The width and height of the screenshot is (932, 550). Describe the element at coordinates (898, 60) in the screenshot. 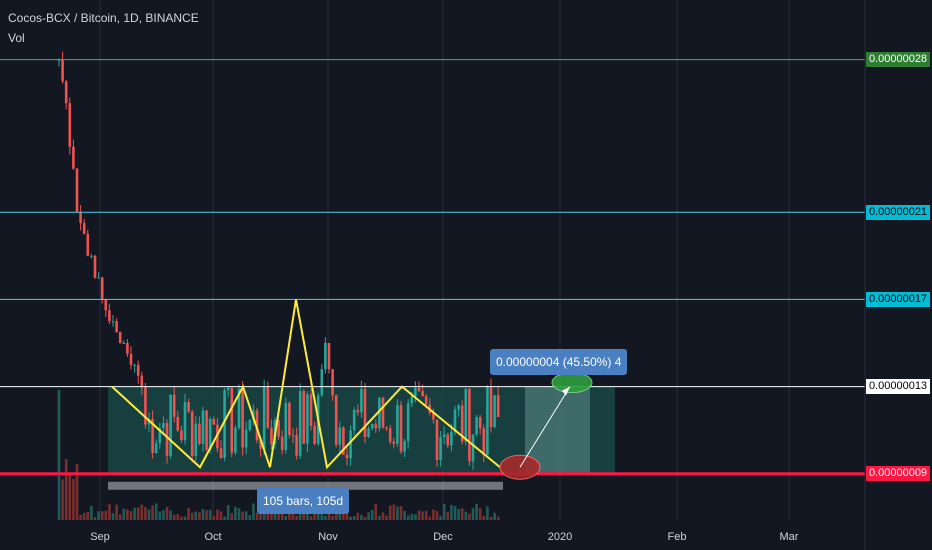

I see `price-level-tag: 0.00000028` at that location.